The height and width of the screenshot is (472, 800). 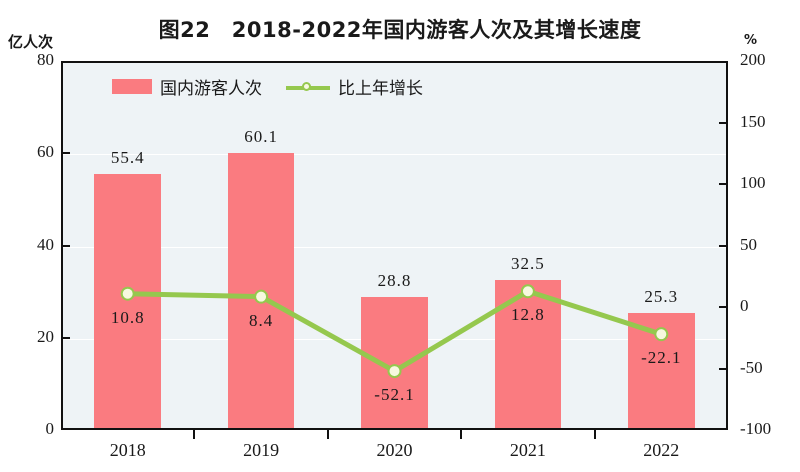 I want to click on y-tick-label-right: 50, so click(x=748, y=244).